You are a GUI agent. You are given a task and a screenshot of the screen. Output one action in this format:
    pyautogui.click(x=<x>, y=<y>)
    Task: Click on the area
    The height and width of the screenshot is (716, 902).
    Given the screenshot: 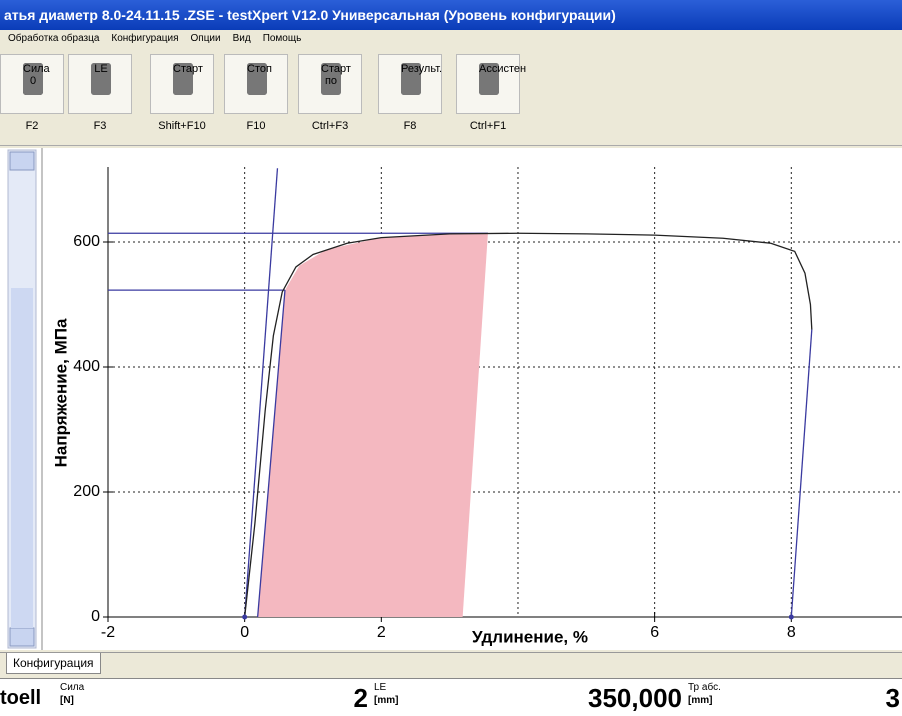 What is the action you would take?
    pyautogui.click(x=372, y=425)
    